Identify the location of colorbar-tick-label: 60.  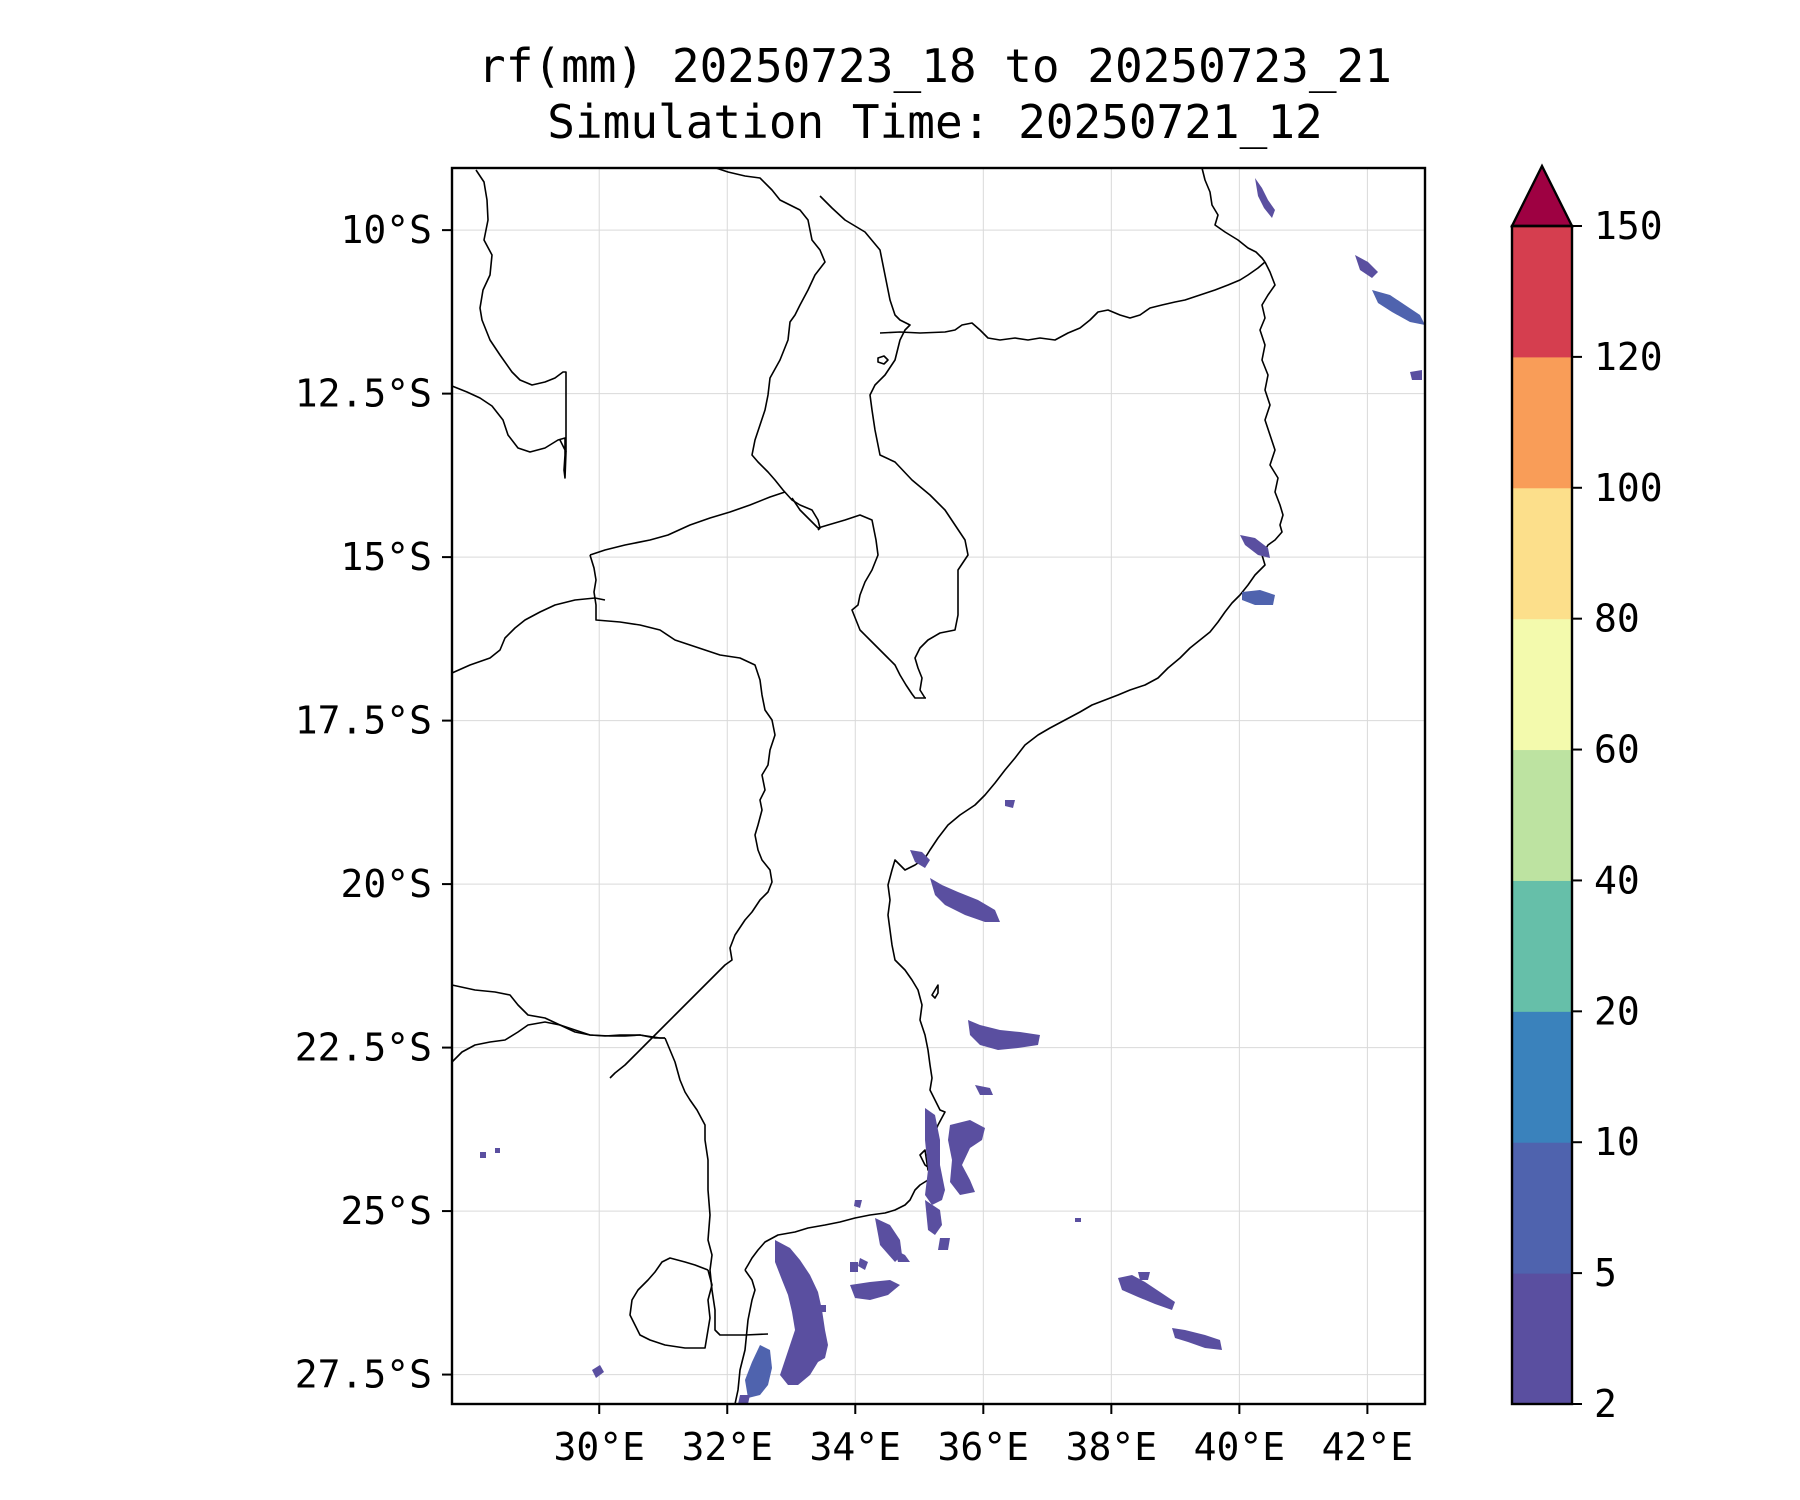
(1617, 750).